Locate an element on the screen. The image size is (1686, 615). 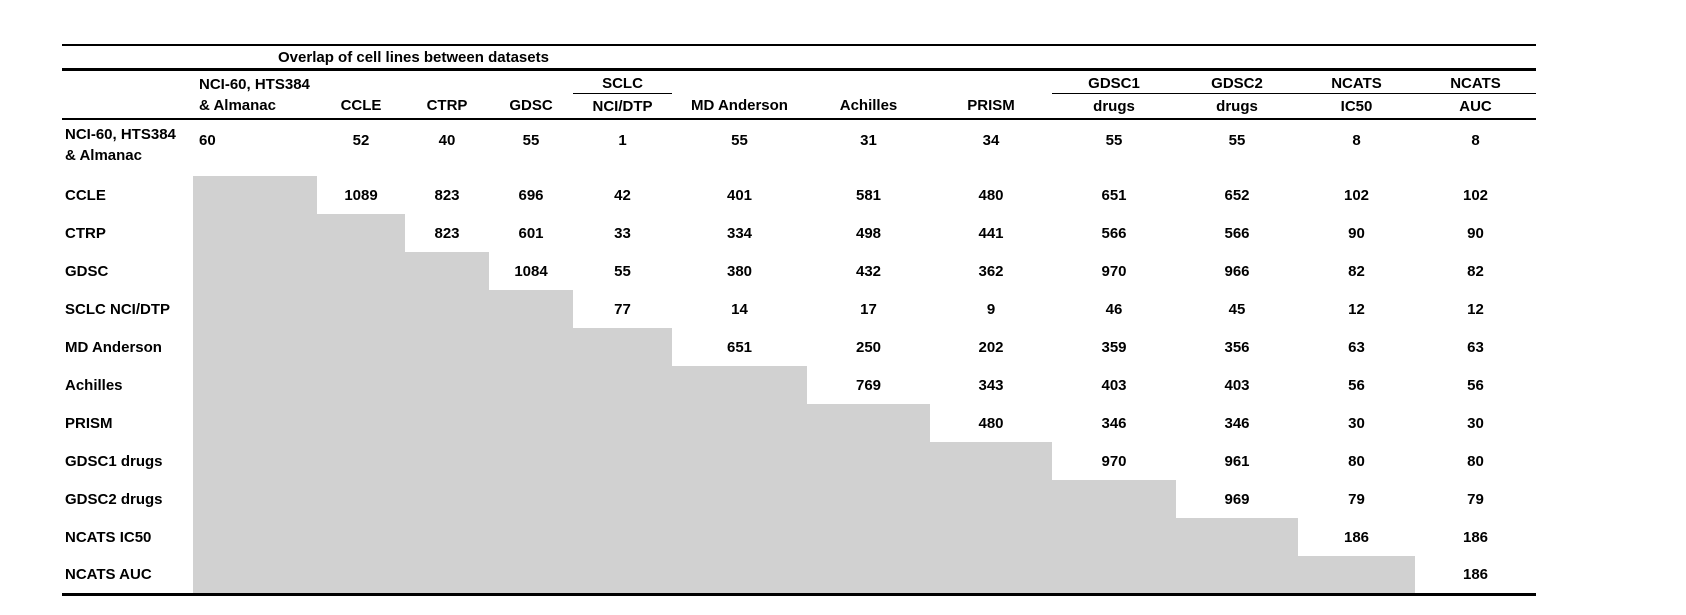
matrix-cell: 42 is located at coordinates (622, 195).